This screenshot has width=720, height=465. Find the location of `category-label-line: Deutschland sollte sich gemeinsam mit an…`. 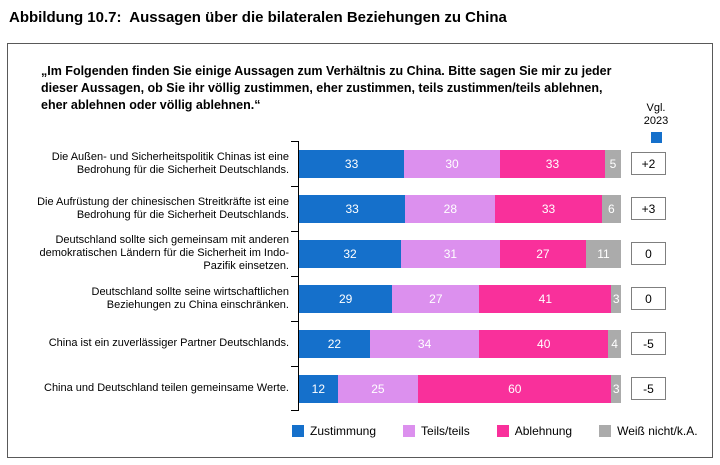

category-label-line: Deutschland sollte sich gemeinsam mit an… is located at coordinates (172, 240).